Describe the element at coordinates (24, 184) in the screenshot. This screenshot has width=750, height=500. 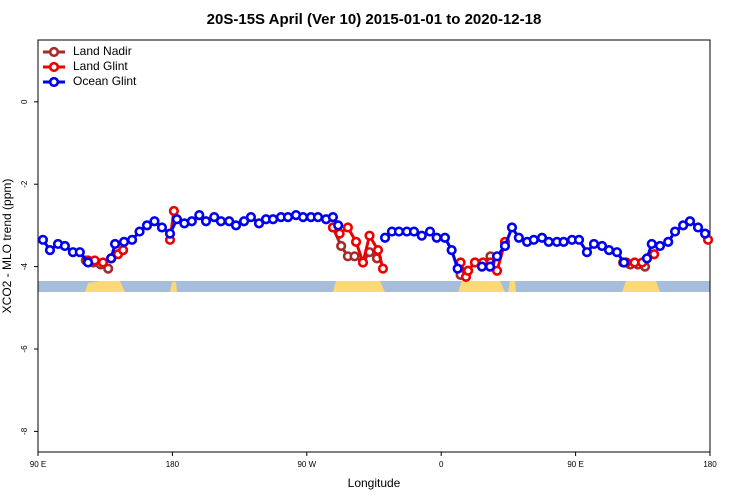
I see `y-tick-label: -2` at that location.